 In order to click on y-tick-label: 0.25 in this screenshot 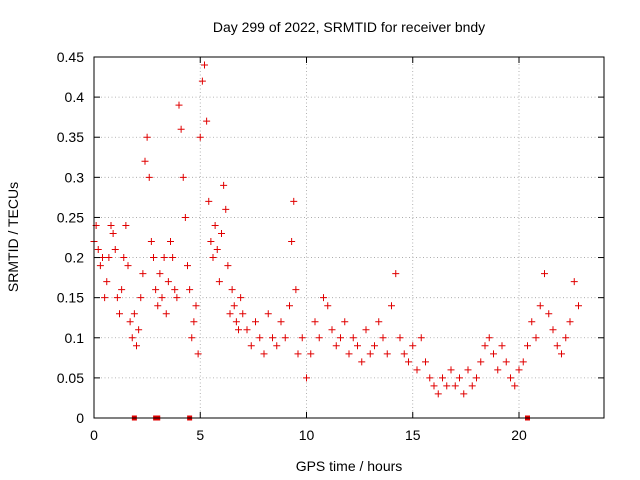, I will do `click(70, 217)`.